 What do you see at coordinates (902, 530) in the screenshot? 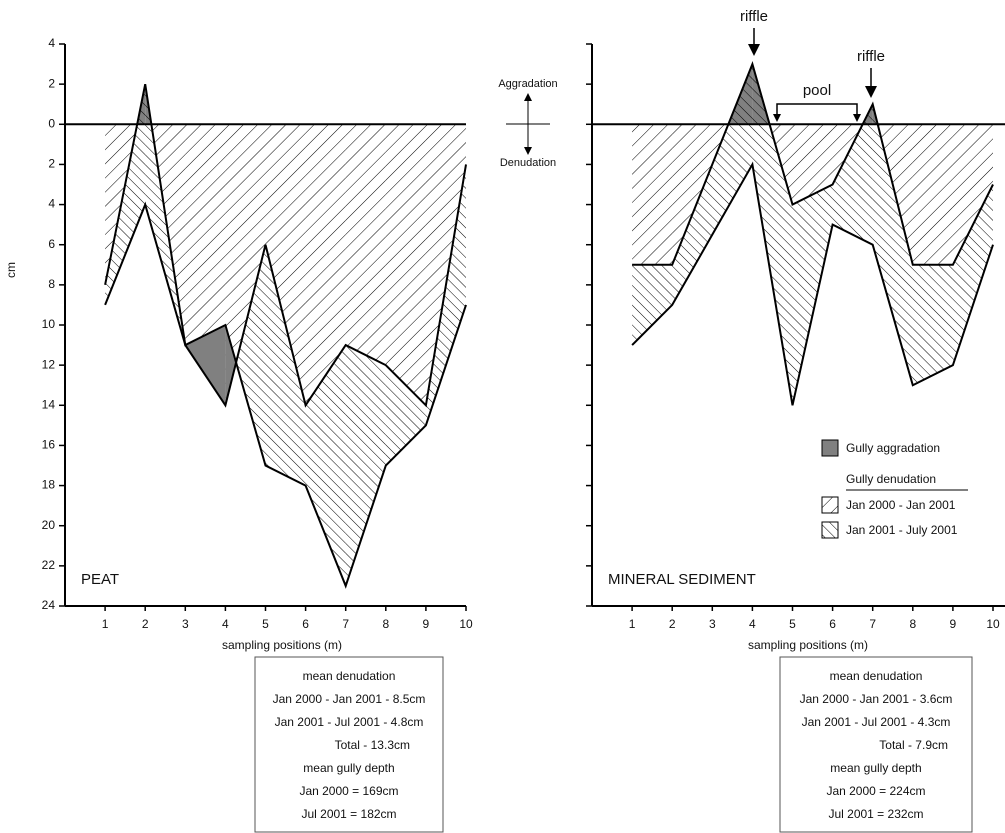
I see `legend-label: Jan 2001 - July 2001` at bounding box center [902, 530].